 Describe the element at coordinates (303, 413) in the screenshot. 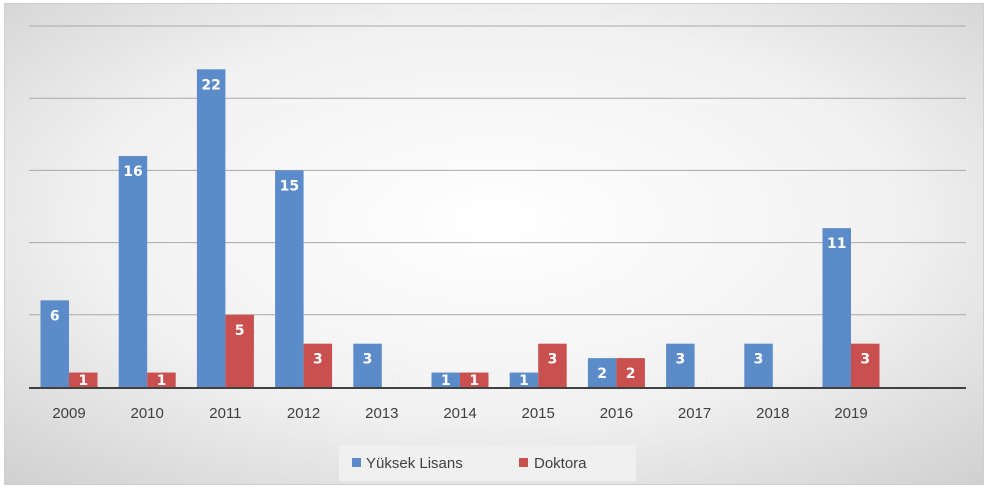

I see `x-tick-label: 2012` at that location.